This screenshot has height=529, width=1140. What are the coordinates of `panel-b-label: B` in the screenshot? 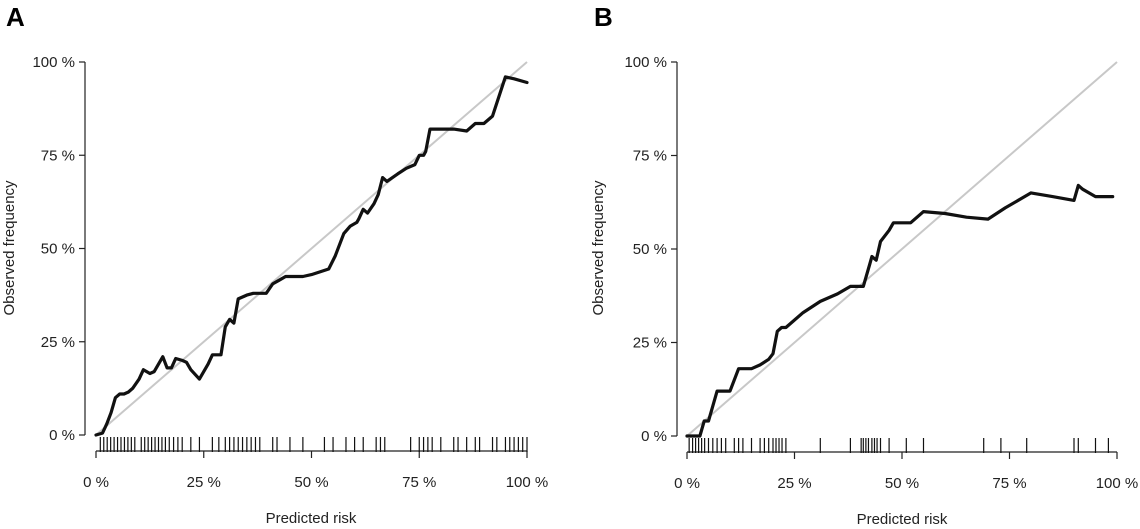 It's located at (603, 17).